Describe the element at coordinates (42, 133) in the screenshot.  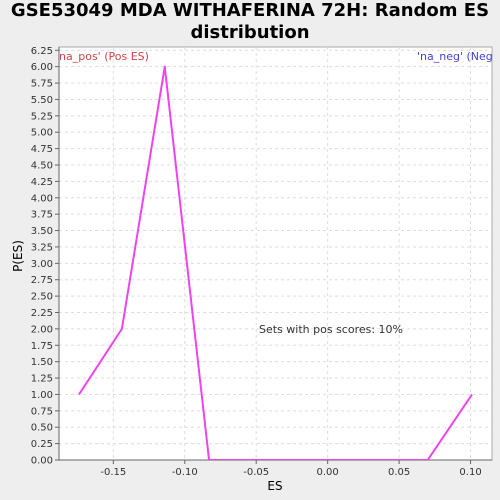
I see `y-tick-label: 5.00` at that location.